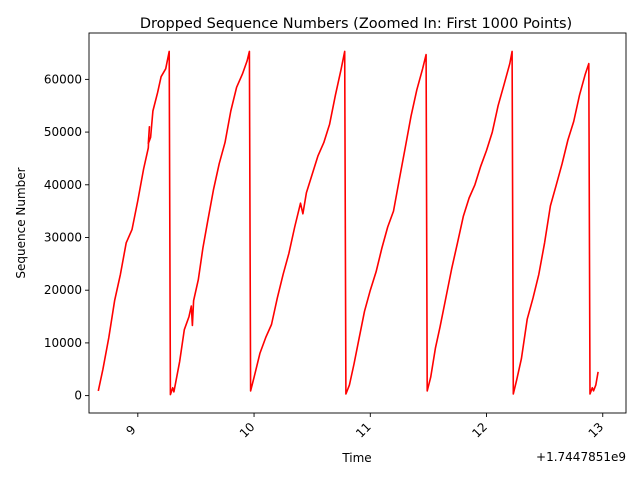  What do you see at coordinates (130, 430) in the screenshot?
I see `x-tick-label: 9` at bounding box center [130, 430].